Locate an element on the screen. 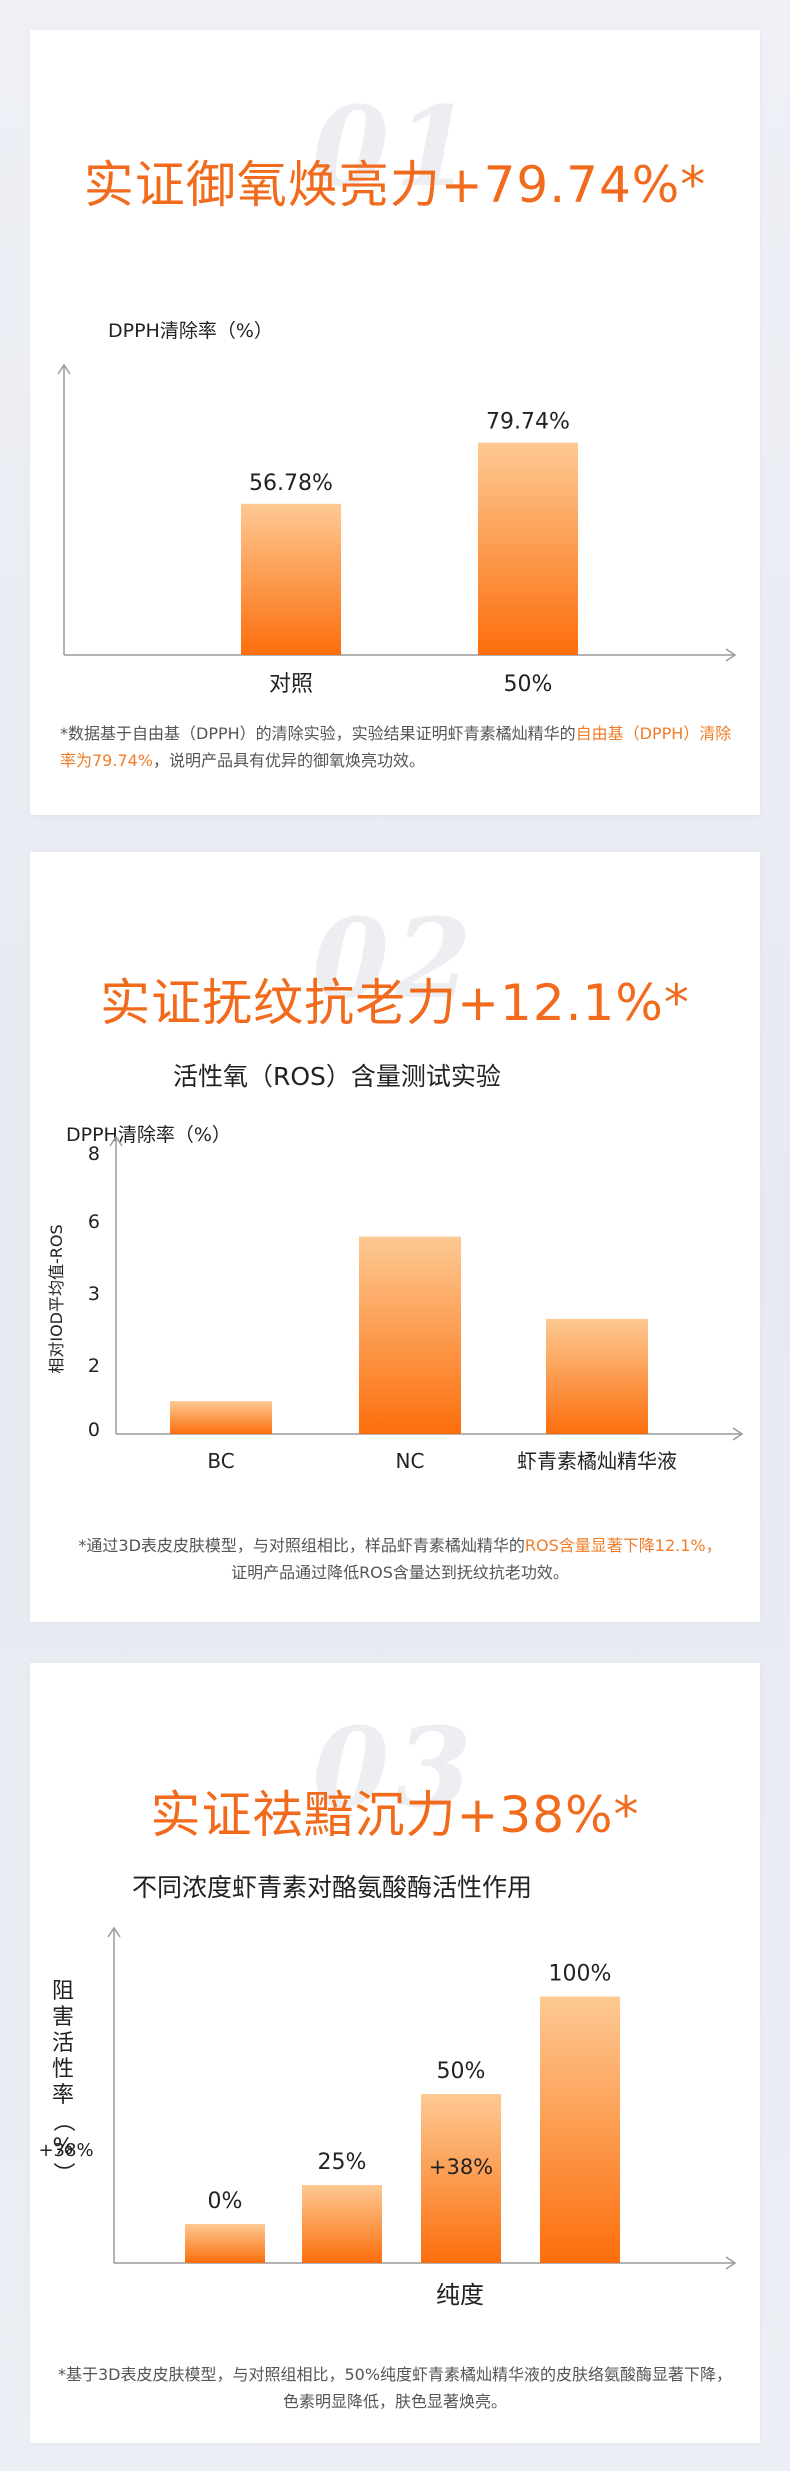  x-tick-label: BC is located at coordinates (220, 1461).